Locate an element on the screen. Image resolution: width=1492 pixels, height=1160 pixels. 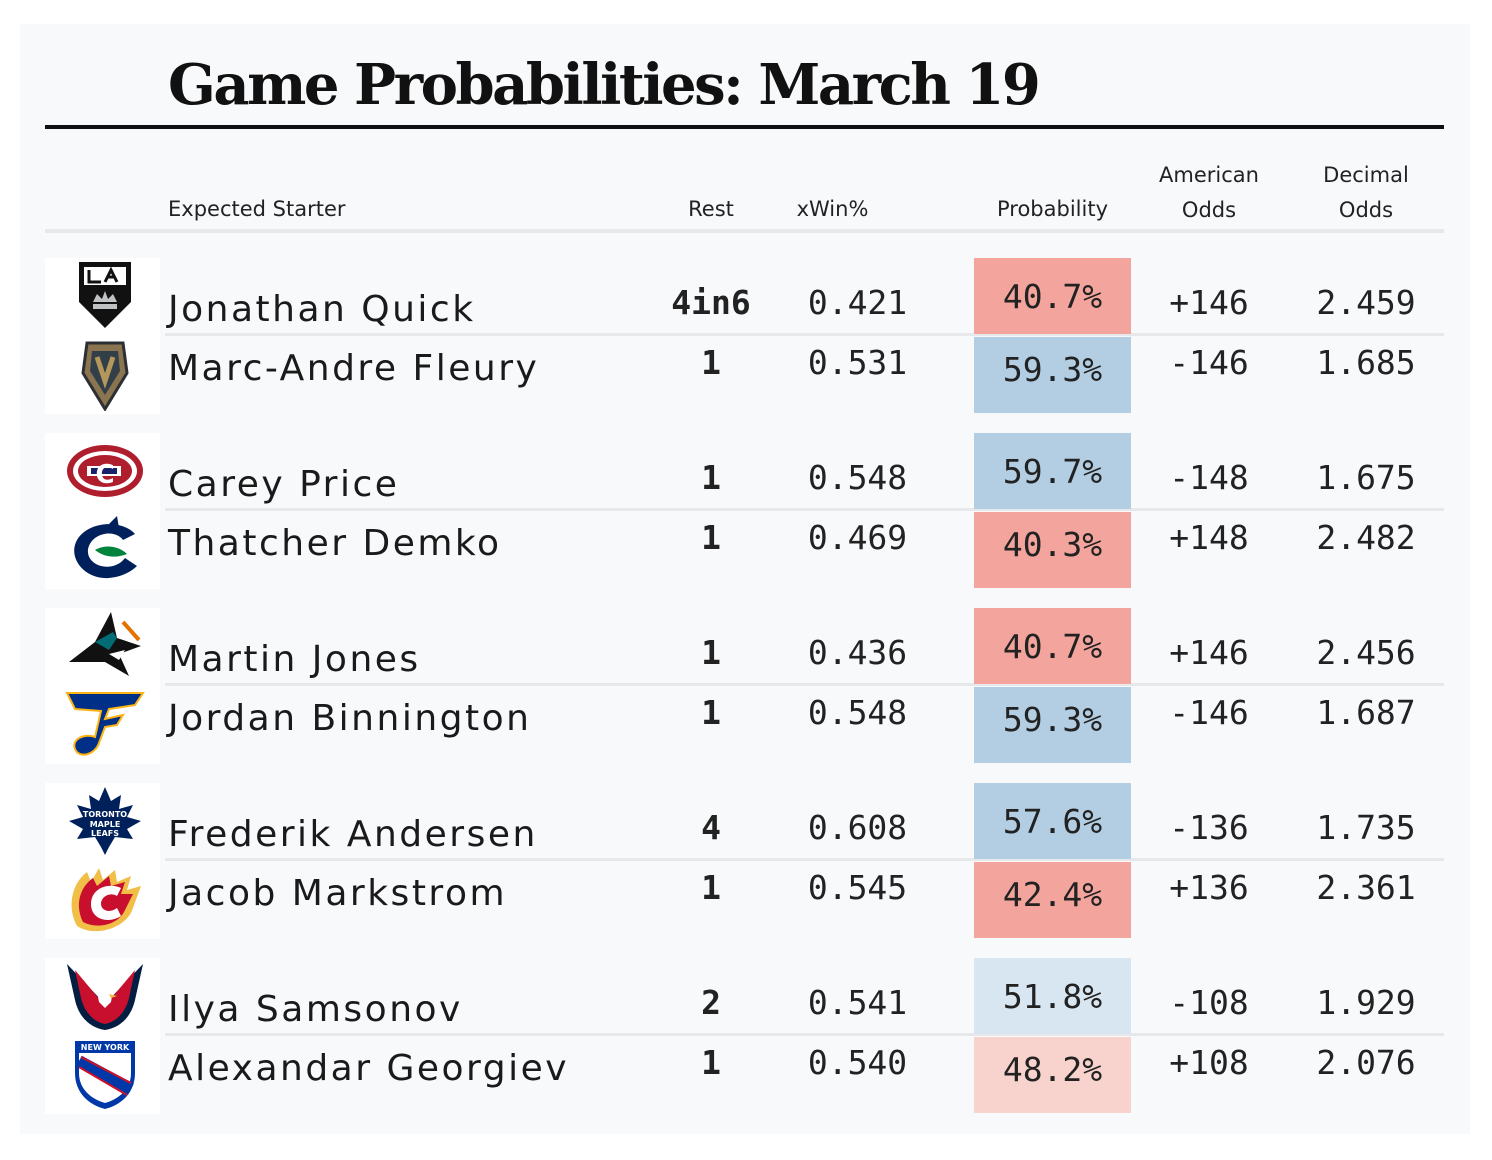
header-american-odds: American Odds is located at coordinates (1209, 193).